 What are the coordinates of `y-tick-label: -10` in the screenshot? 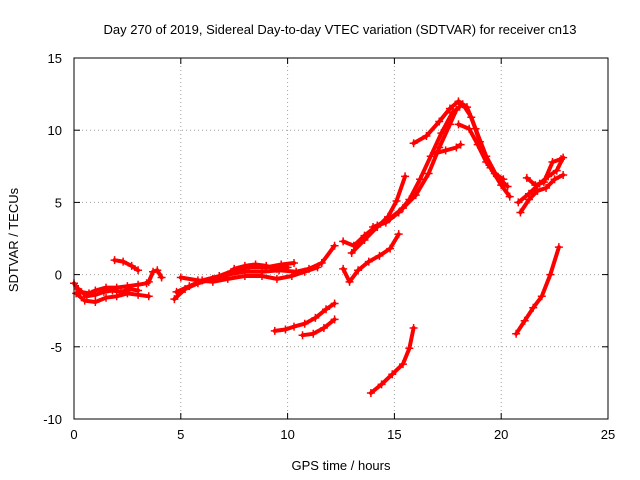 It's located at (52, 419).